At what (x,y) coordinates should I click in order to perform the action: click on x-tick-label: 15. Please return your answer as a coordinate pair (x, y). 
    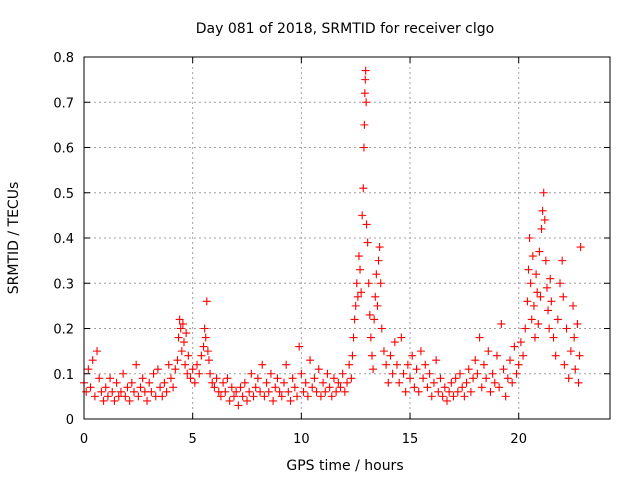
    Looking at the image, I should click on (410, 439).